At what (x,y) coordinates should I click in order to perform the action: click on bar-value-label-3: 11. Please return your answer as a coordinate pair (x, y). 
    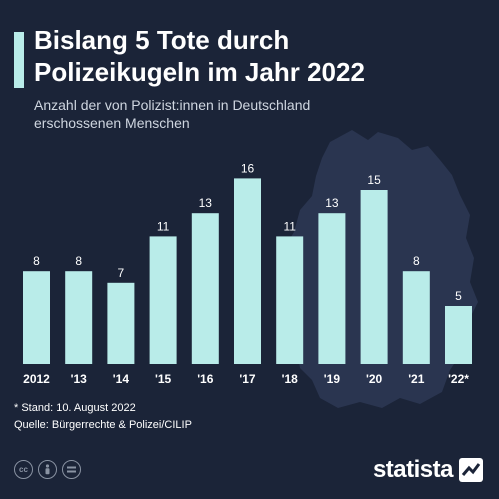
    Looking at the image, I should click on (163, 226).